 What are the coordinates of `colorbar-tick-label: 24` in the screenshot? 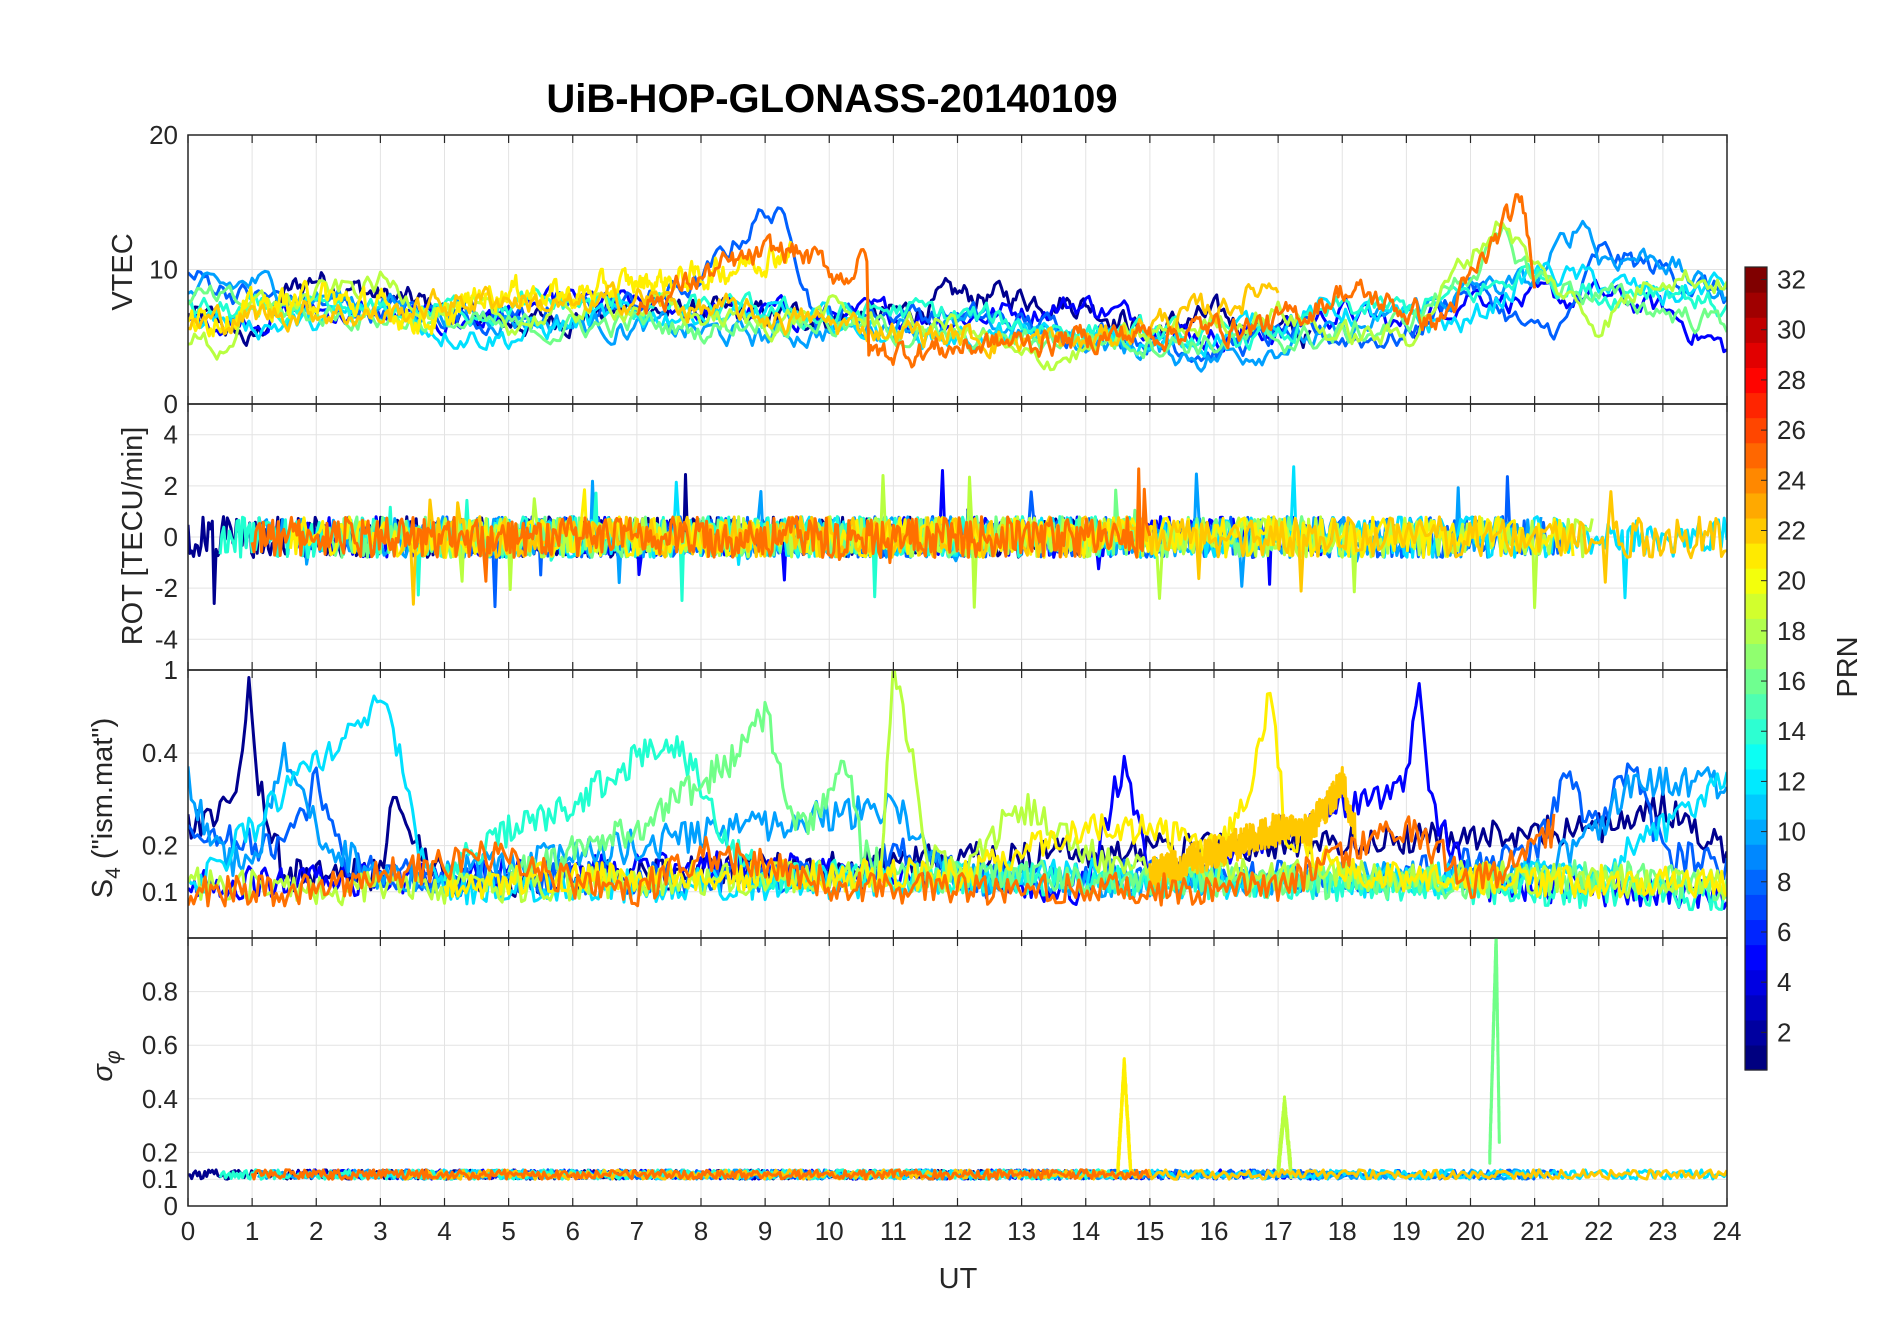 It's located at (1791, 480).